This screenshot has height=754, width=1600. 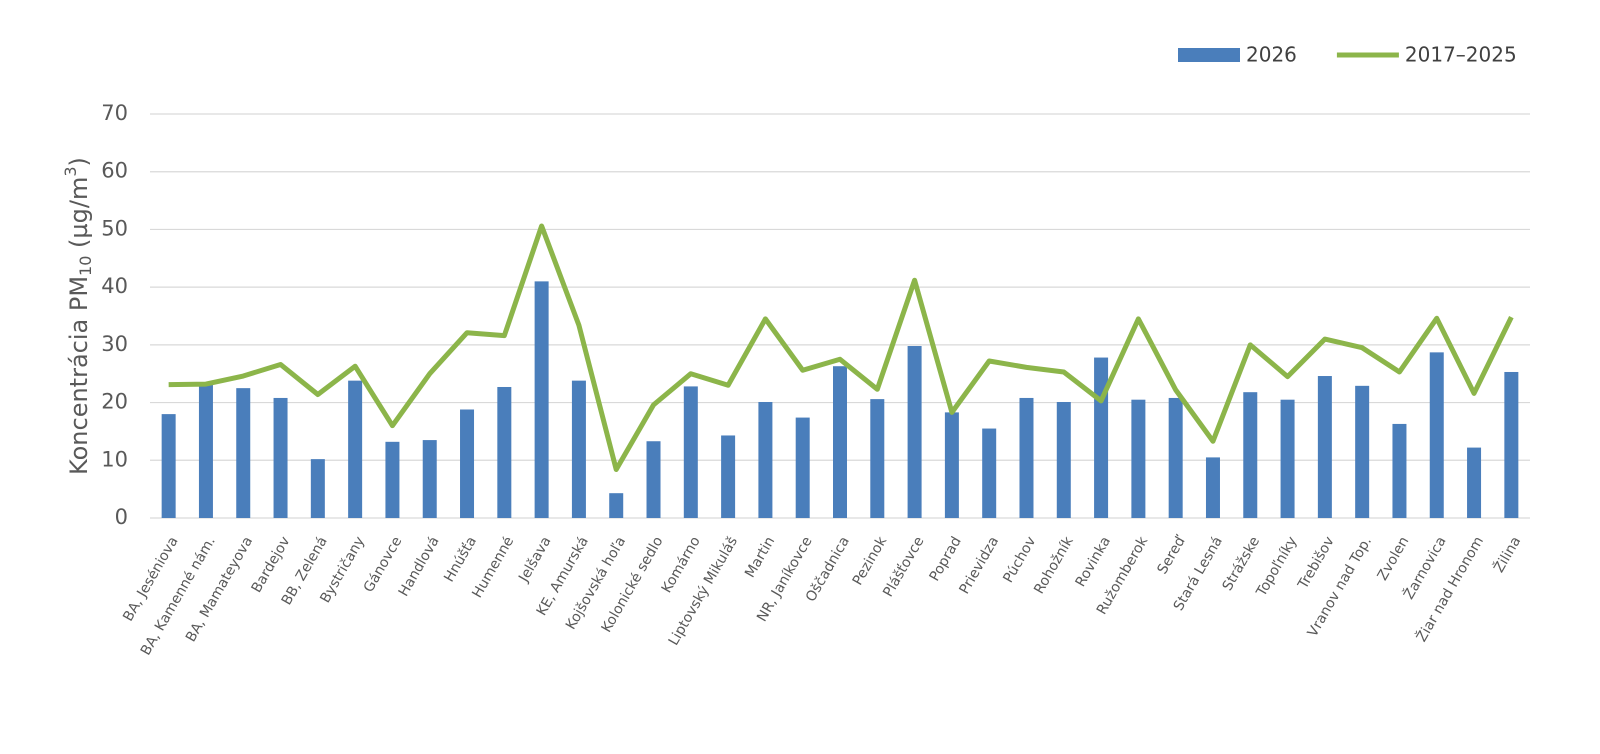 What do you see at coordinates (460, 559) in the screenshot?
I see `x-tick-label: Hnúšťa` at bounding box center [460, 559].